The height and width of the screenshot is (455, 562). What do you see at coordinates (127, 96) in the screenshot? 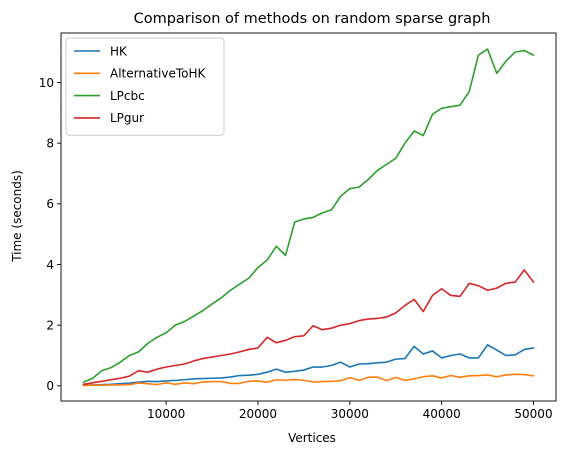
I see `legend-label-lpcbc: LPcbc` at bounding box center [127, 96].